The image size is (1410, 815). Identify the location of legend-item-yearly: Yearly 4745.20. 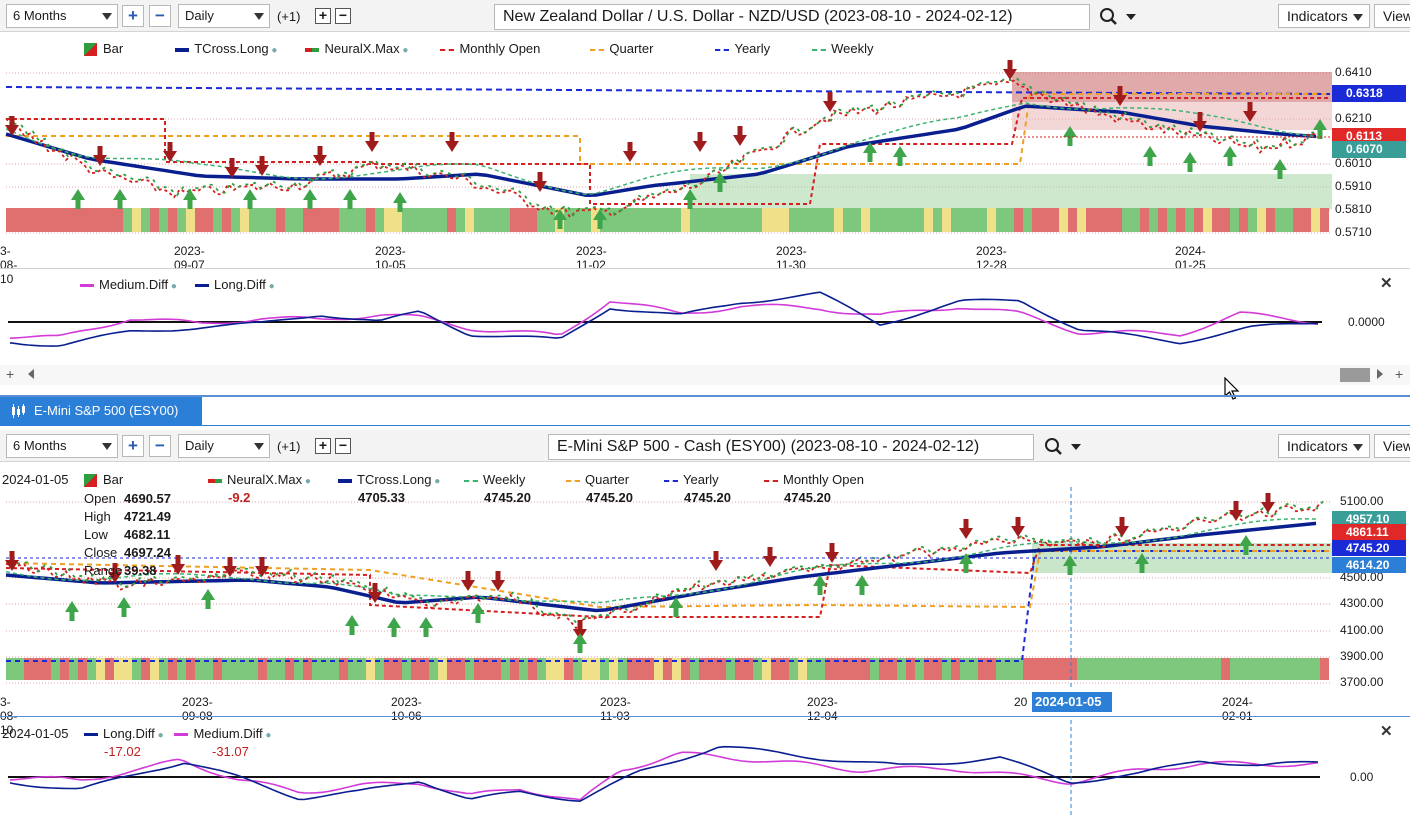
(697, 488).